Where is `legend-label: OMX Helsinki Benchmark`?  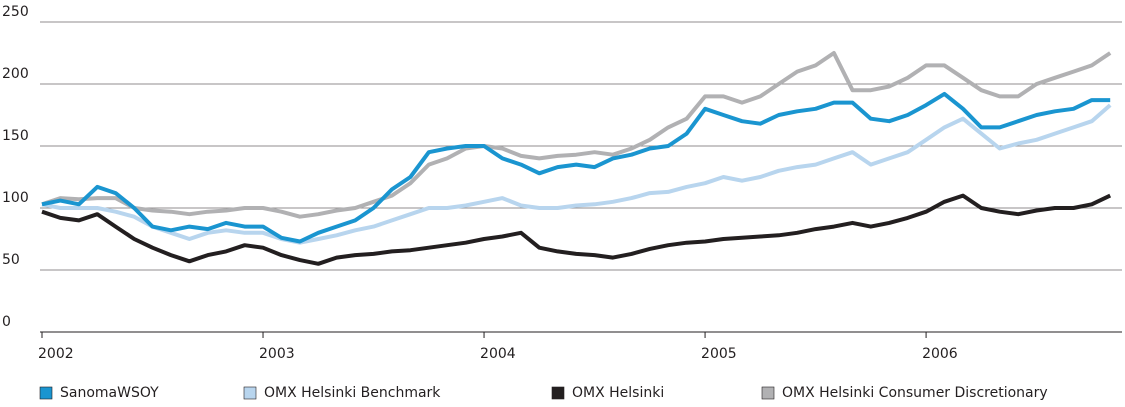 legend-label: OMX Helsinki Benchmark is located at coordinates (352, 393).